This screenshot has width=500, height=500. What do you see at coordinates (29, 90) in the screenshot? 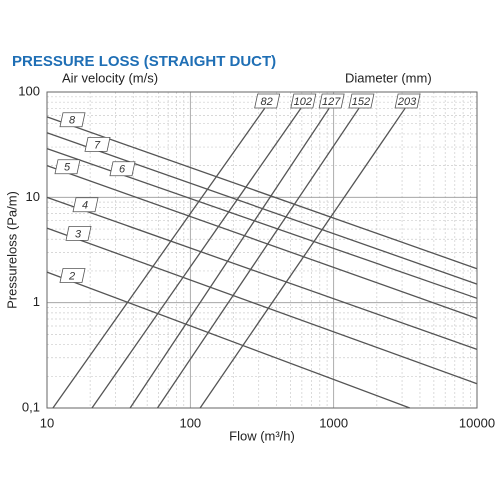
I see `y-tick-label: 100` at bounding box center [29, 90].